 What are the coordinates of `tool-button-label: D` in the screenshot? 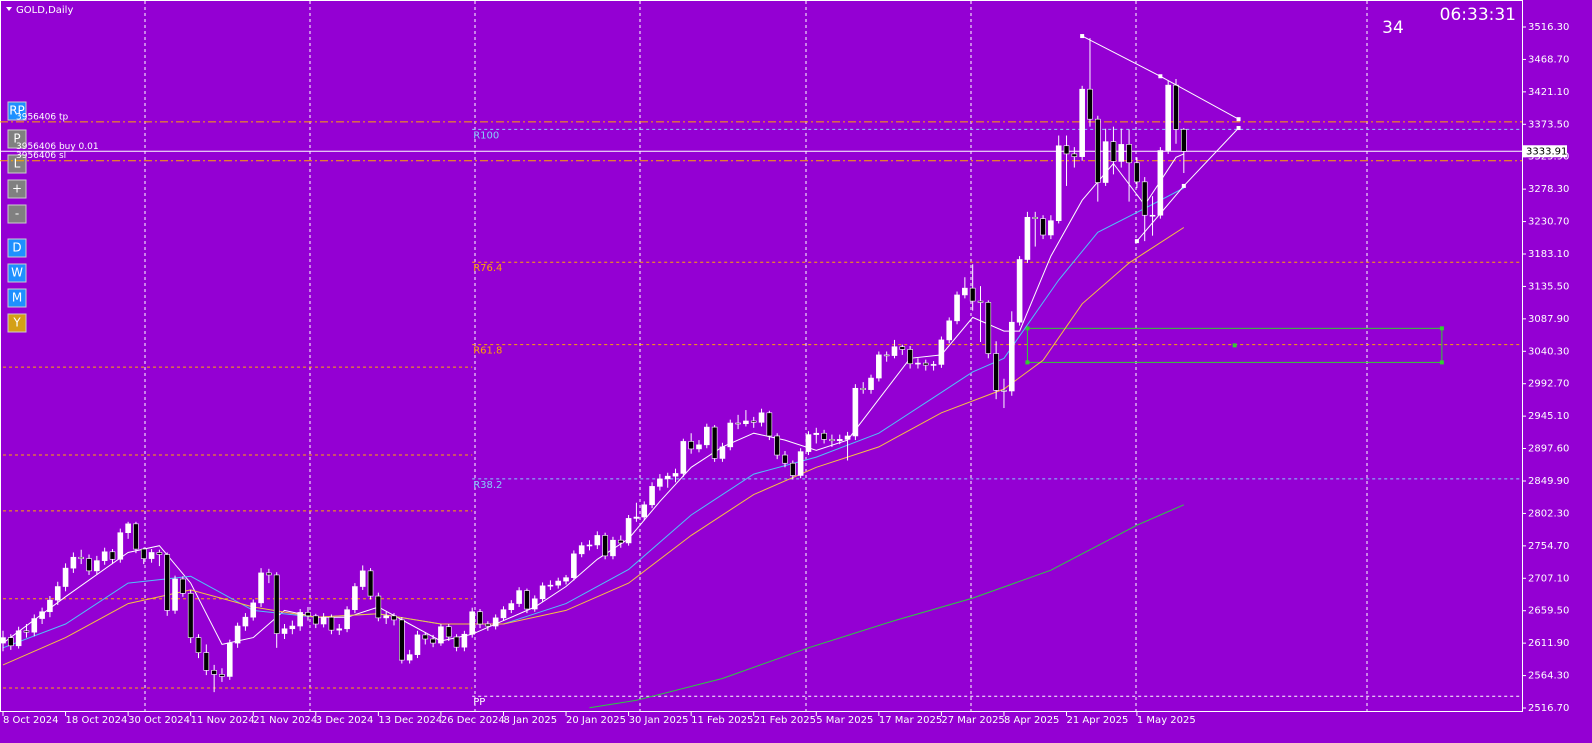 It's located at (16, 248).